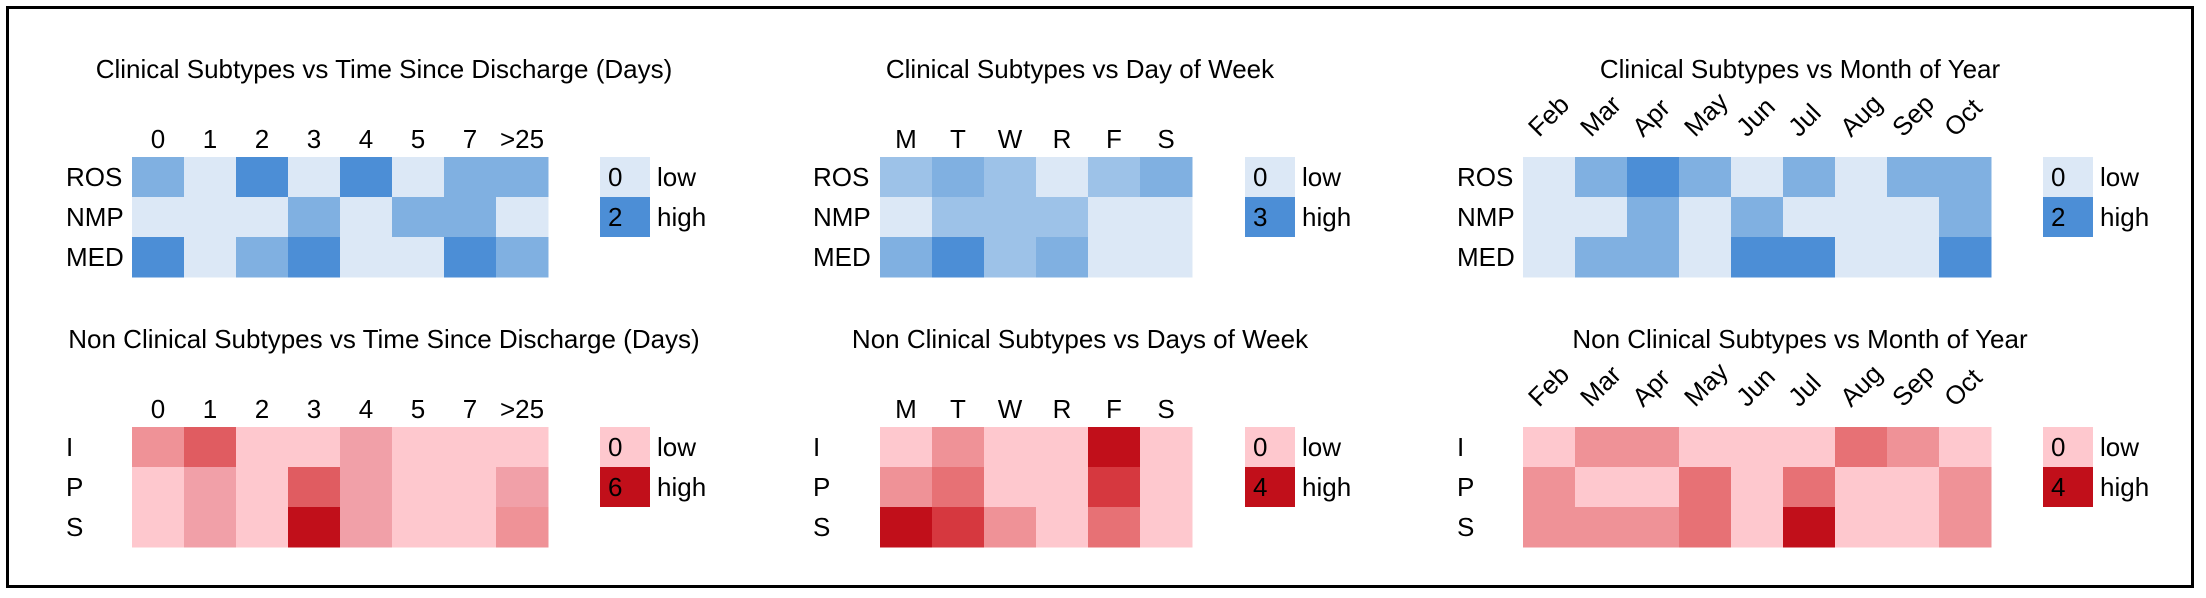 The width and height of the screenshot is (2206, 598). I want to click on legend-high-swatch, so click(2068, 217).